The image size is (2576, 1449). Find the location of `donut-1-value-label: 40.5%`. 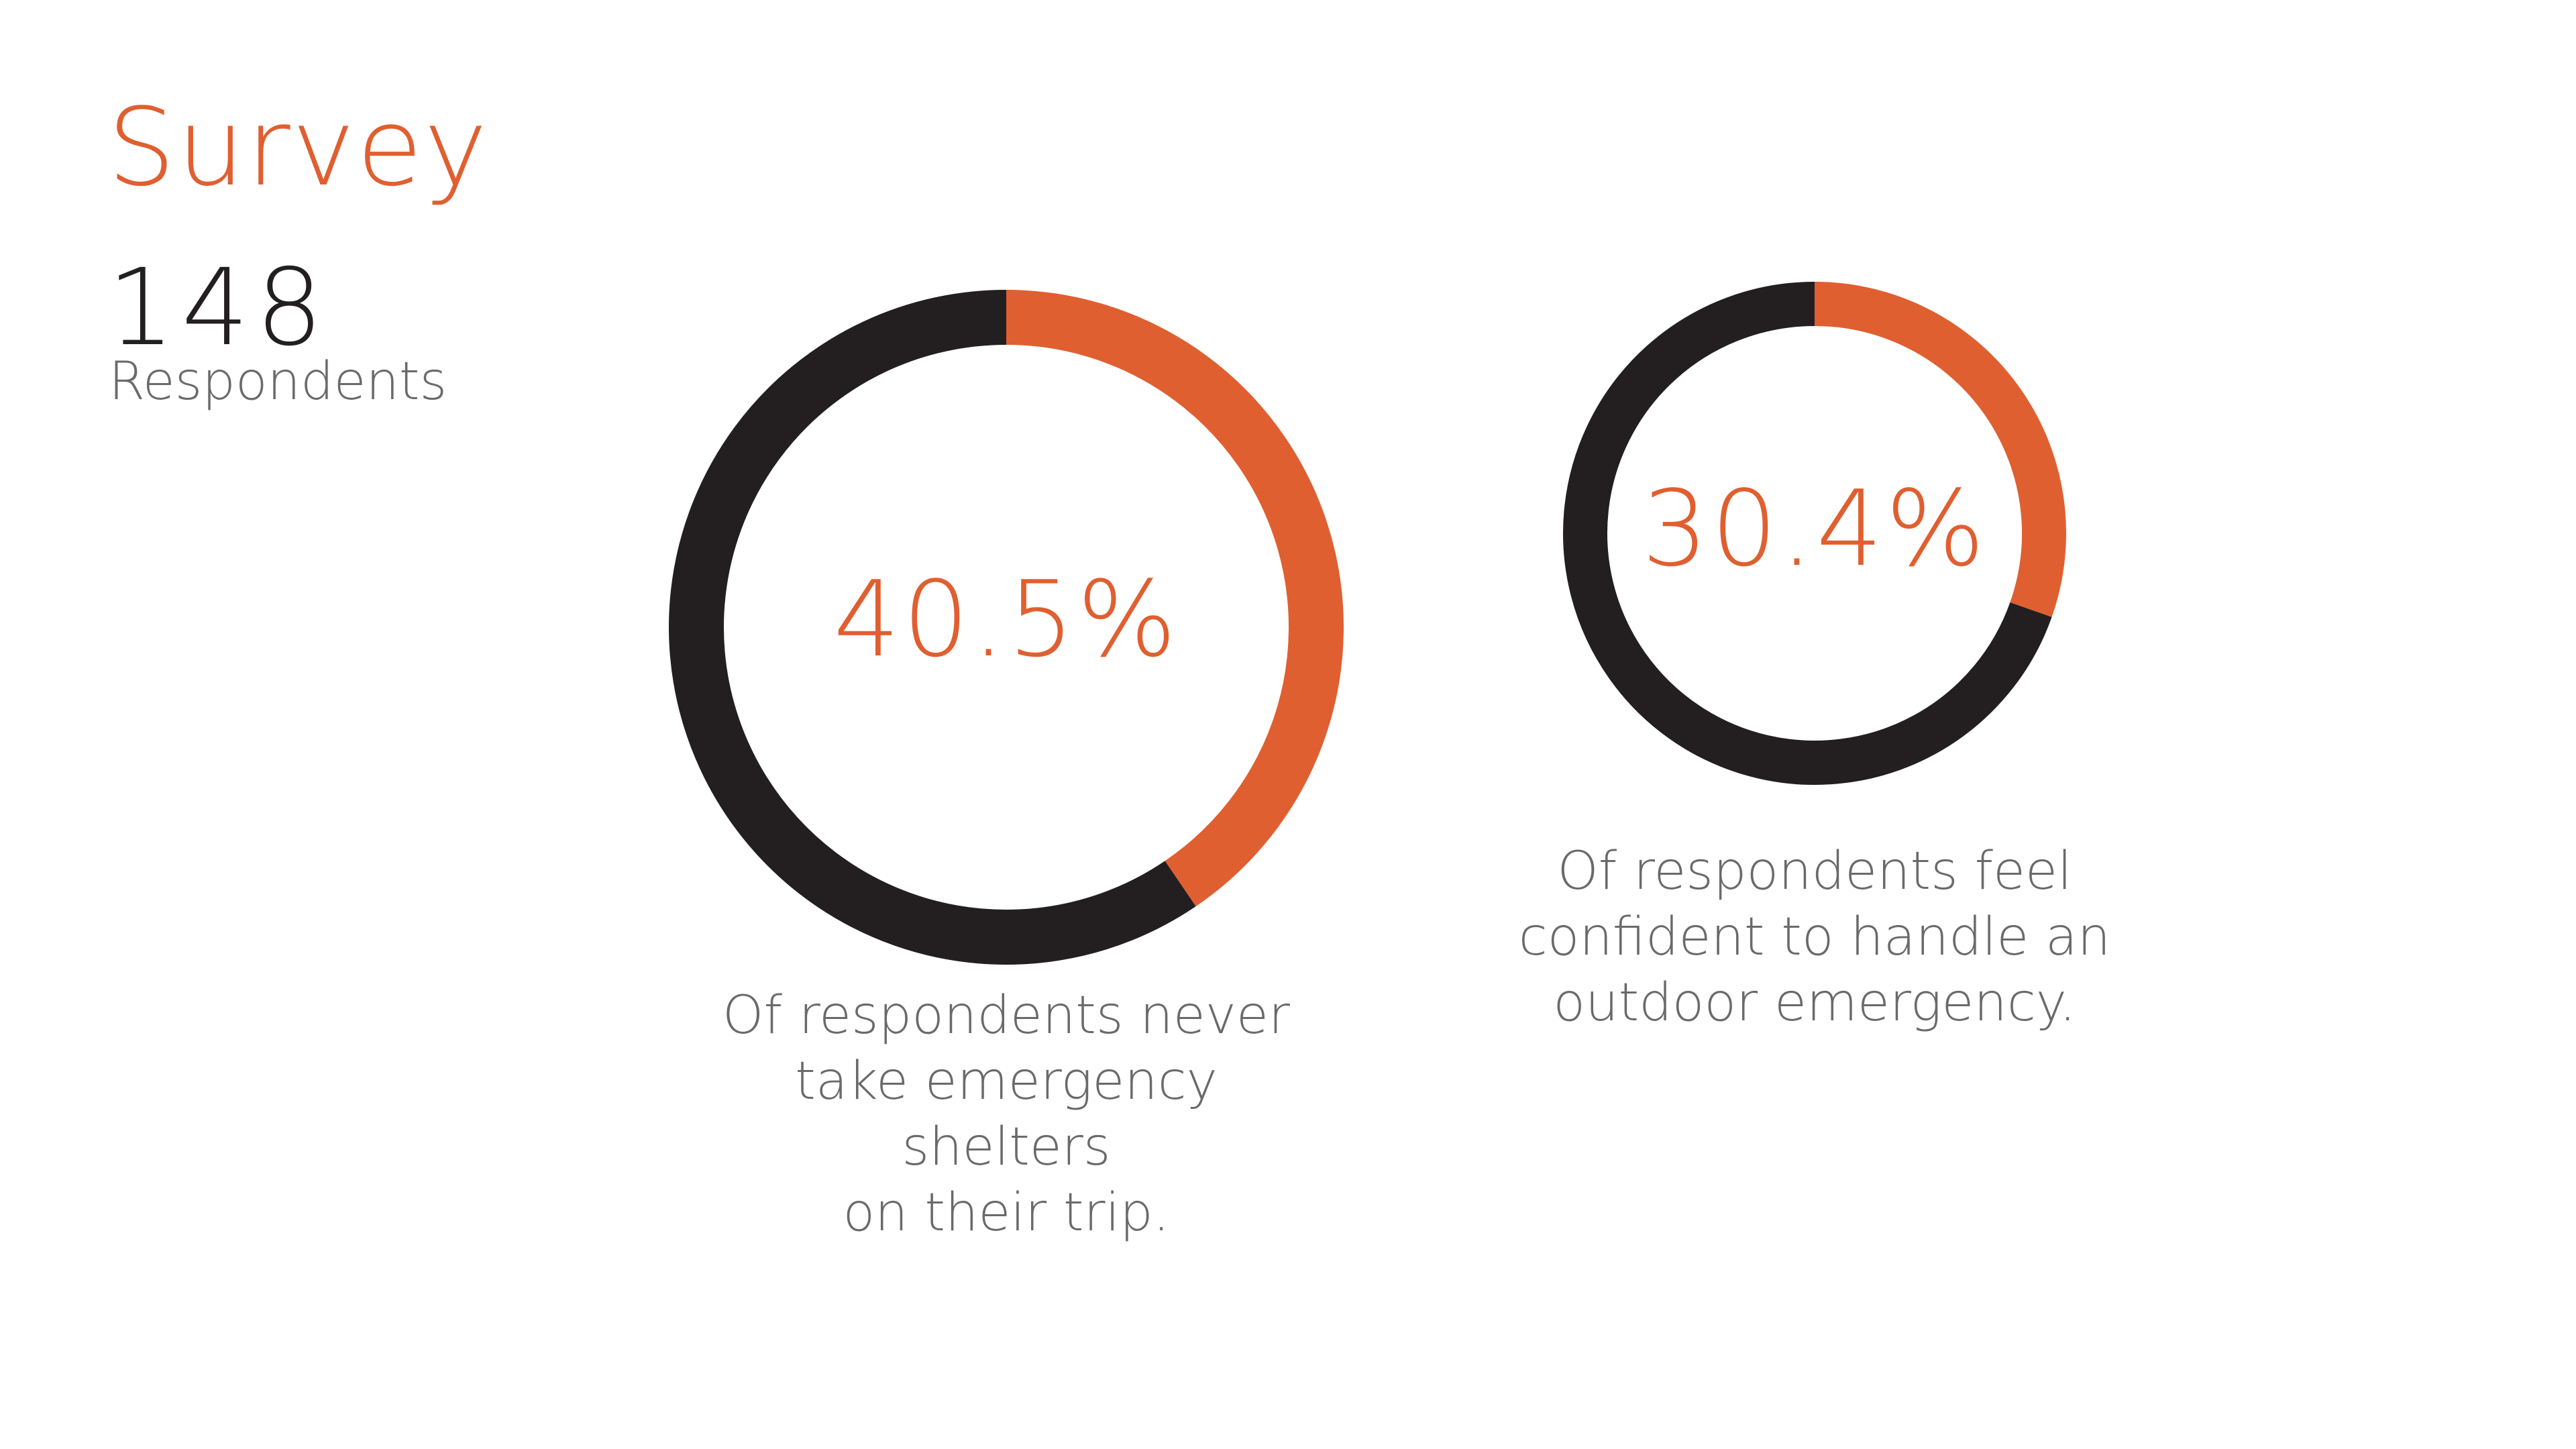

donut-1-value-label: 40.5% is located at coordinates (1006, 619).